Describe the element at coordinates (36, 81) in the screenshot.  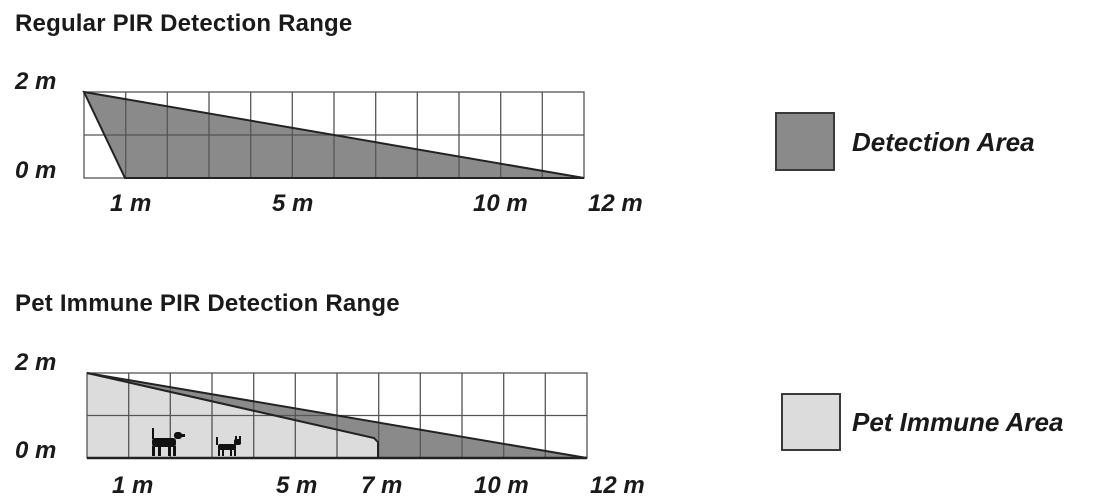
I see `diagram1-y-top-label: 2 m` at that location.